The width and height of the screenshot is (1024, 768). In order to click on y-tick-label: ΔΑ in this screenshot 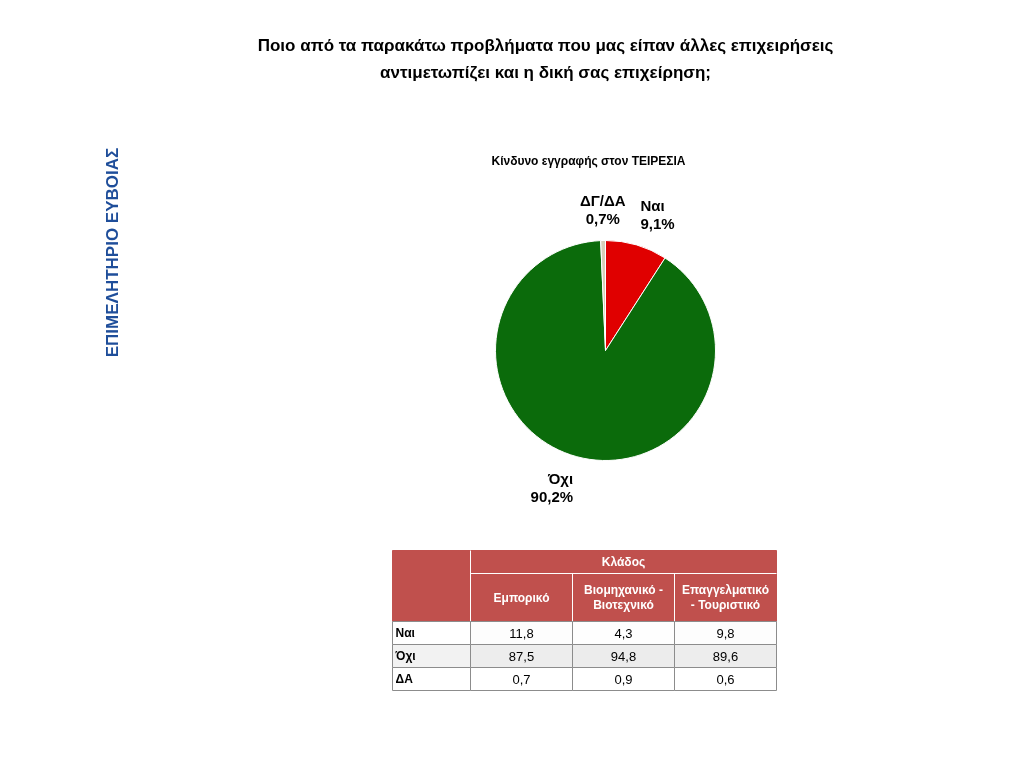, I will do `click(404, 679)`.